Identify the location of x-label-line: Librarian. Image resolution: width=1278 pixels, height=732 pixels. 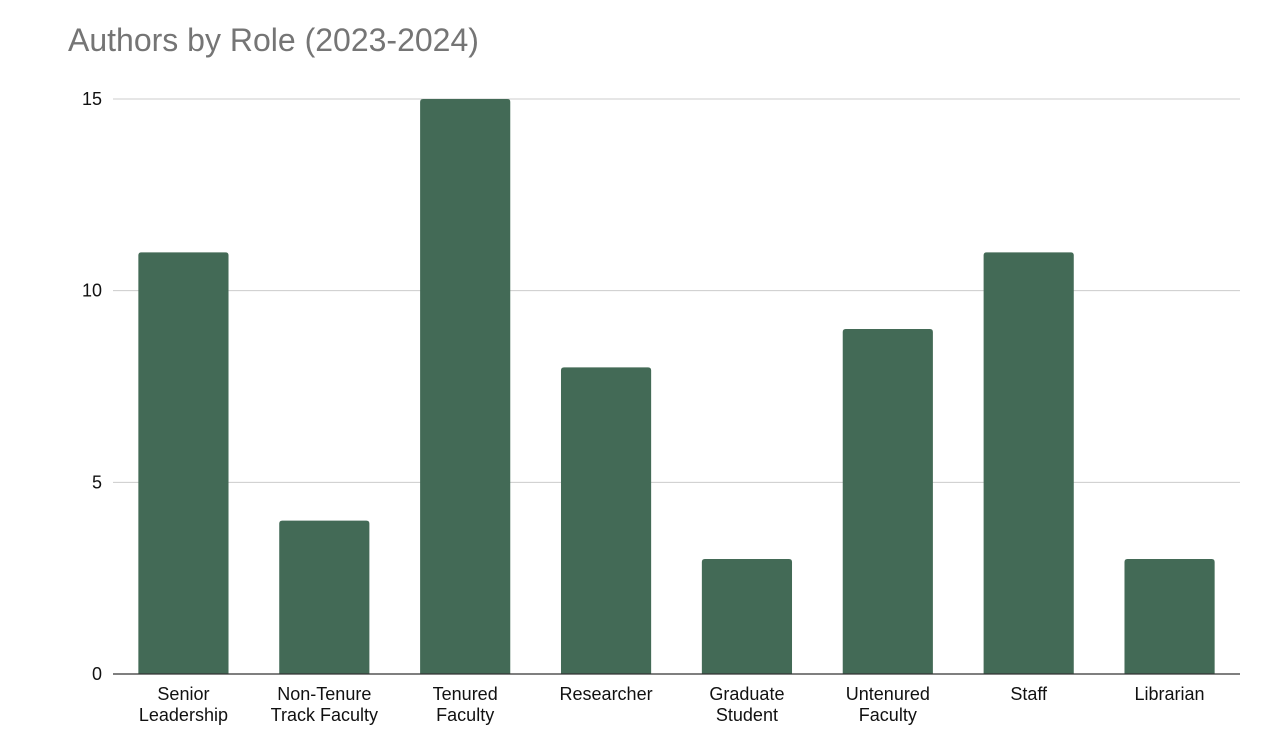
(1170, 694).